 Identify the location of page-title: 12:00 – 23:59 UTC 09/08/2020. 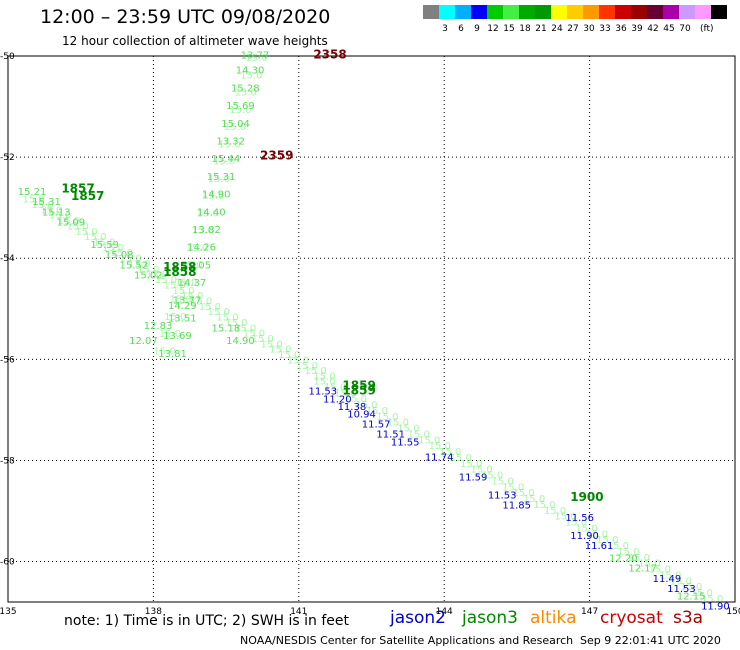
(185, 17).